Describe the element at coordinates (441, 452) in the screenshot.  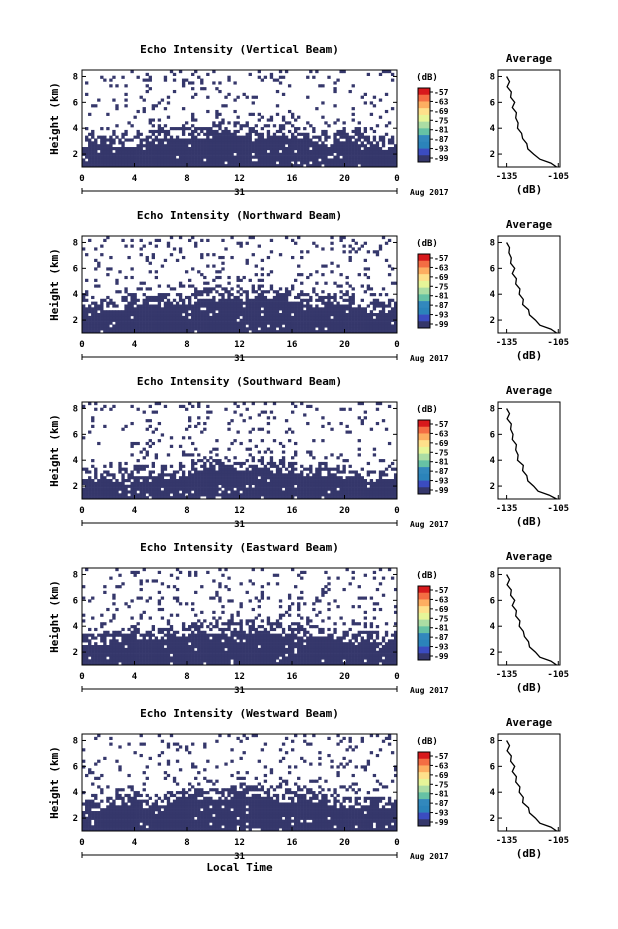
I see `colorbar-label: -75` at that location.